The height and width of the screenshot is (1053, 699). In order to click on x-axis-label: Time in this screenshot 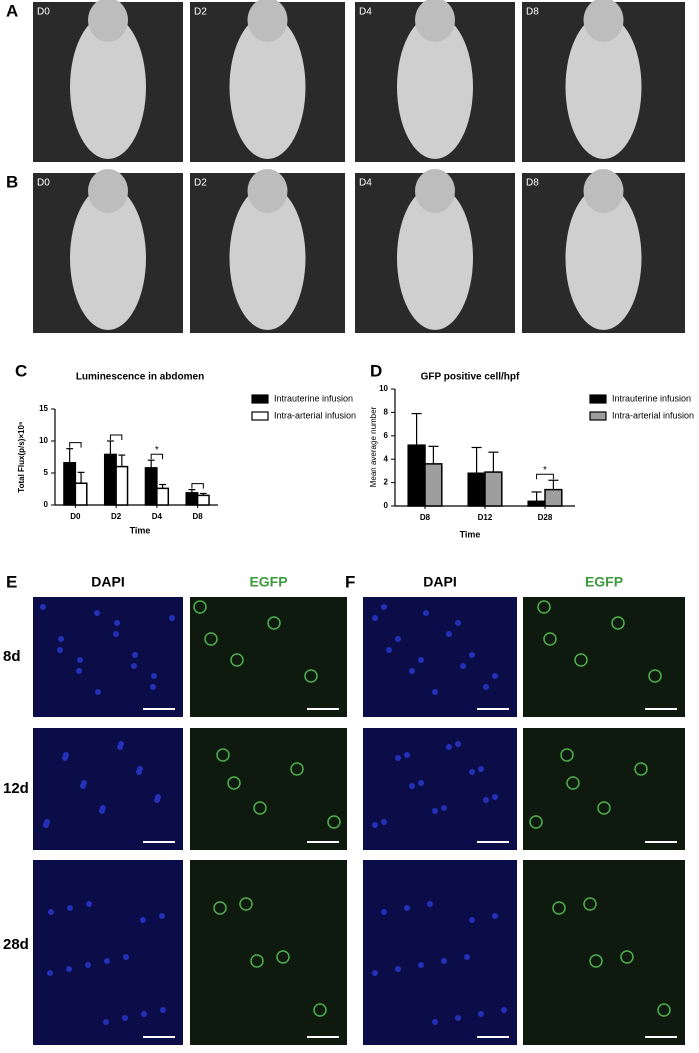, I will do `click(470, 534)`.